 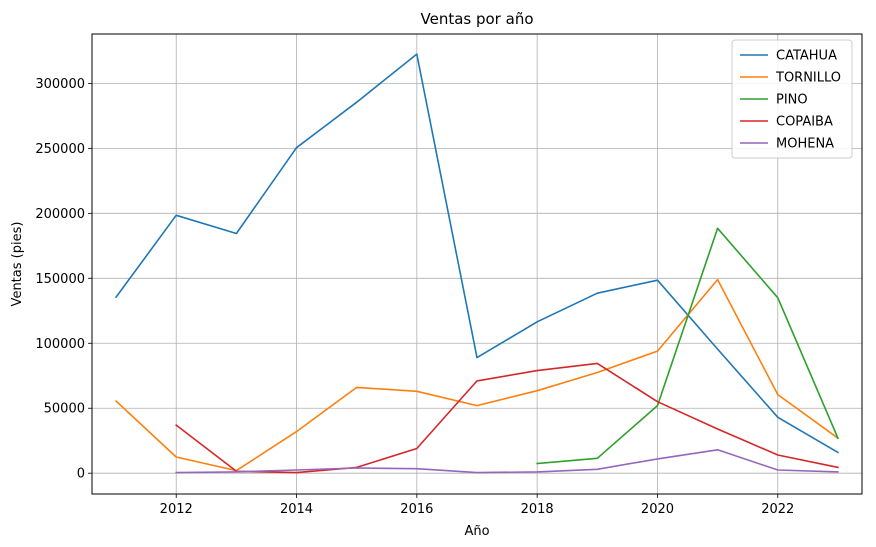 What do you see at coordinates (64, 409) in the screenshot?
I see `y-tick-label: 50000` at bounding box center [64, 409].